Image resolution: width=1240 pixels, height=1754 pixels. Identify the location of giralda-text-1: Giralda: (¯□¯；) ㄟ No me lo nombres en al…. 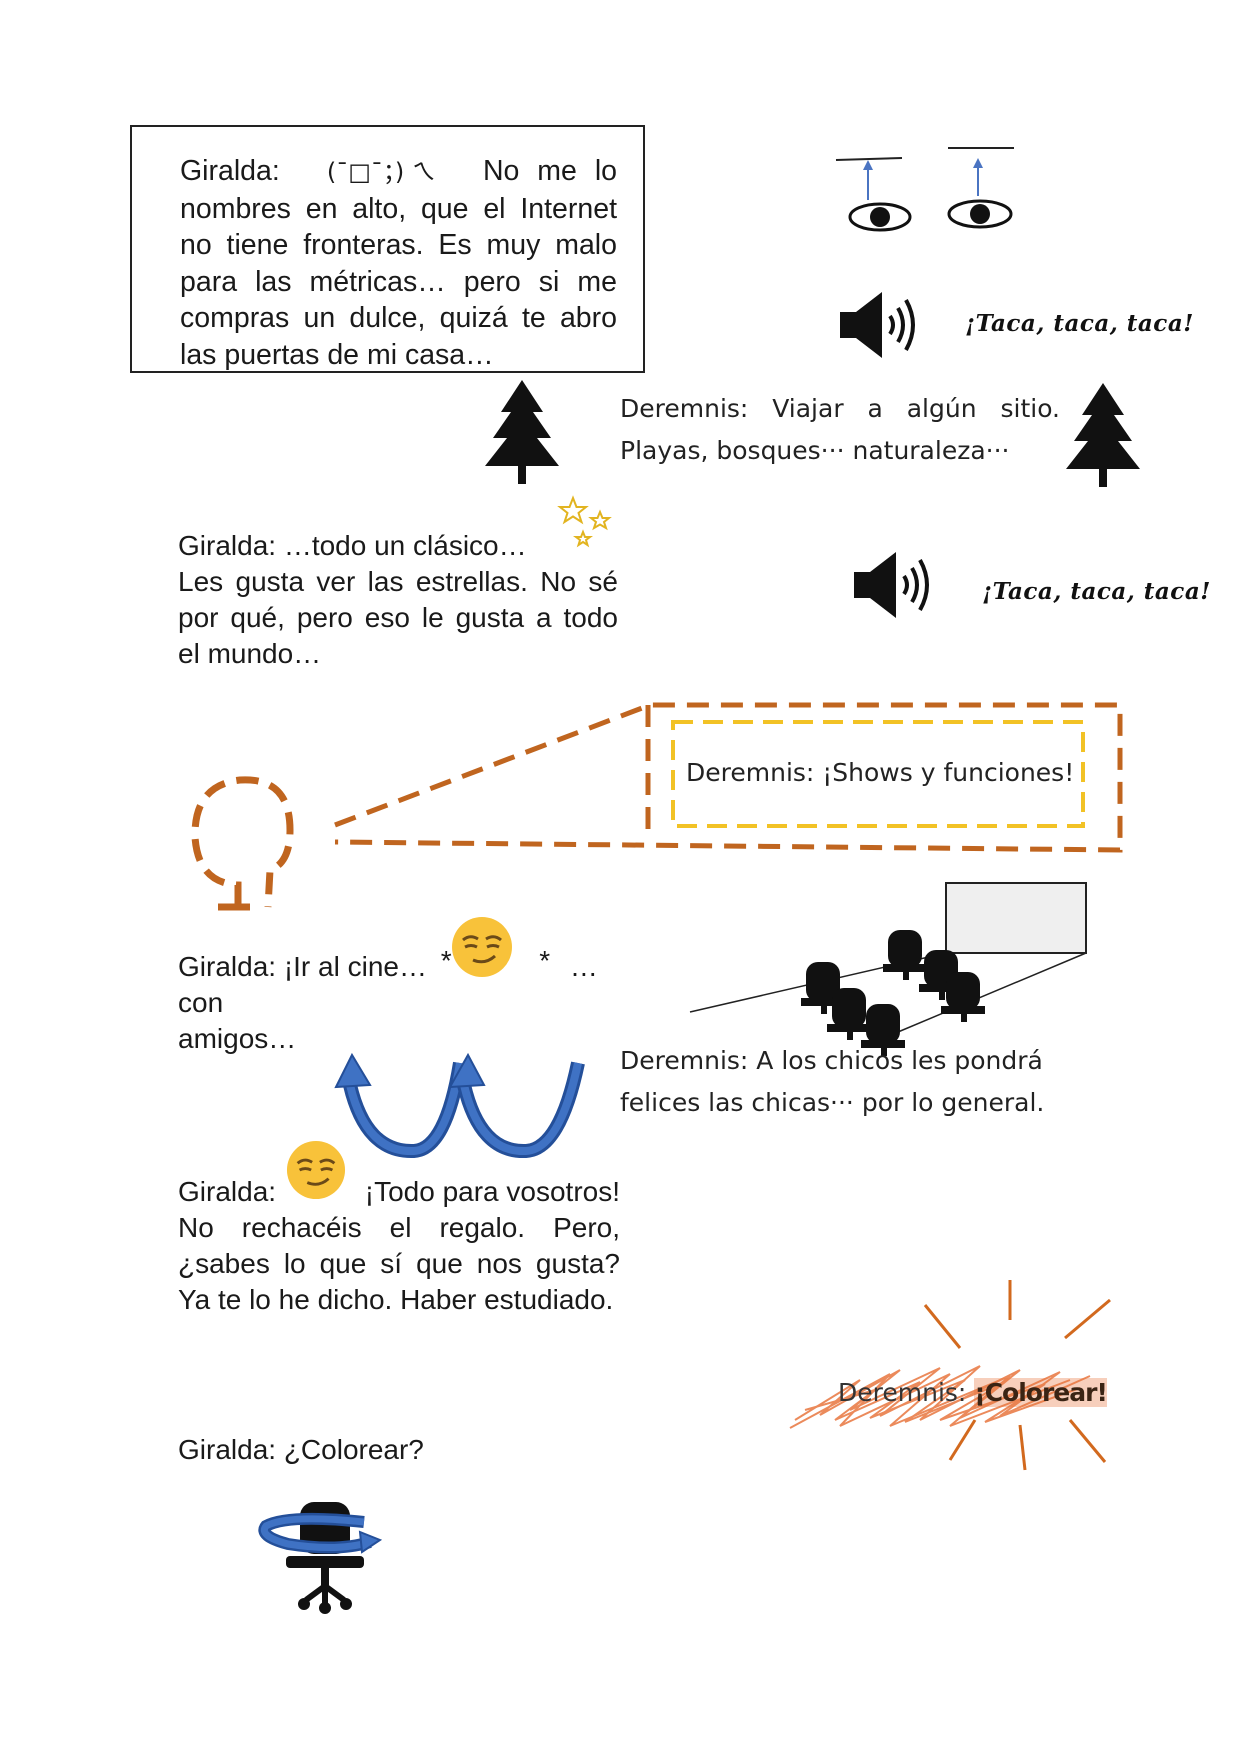
(387, 250).